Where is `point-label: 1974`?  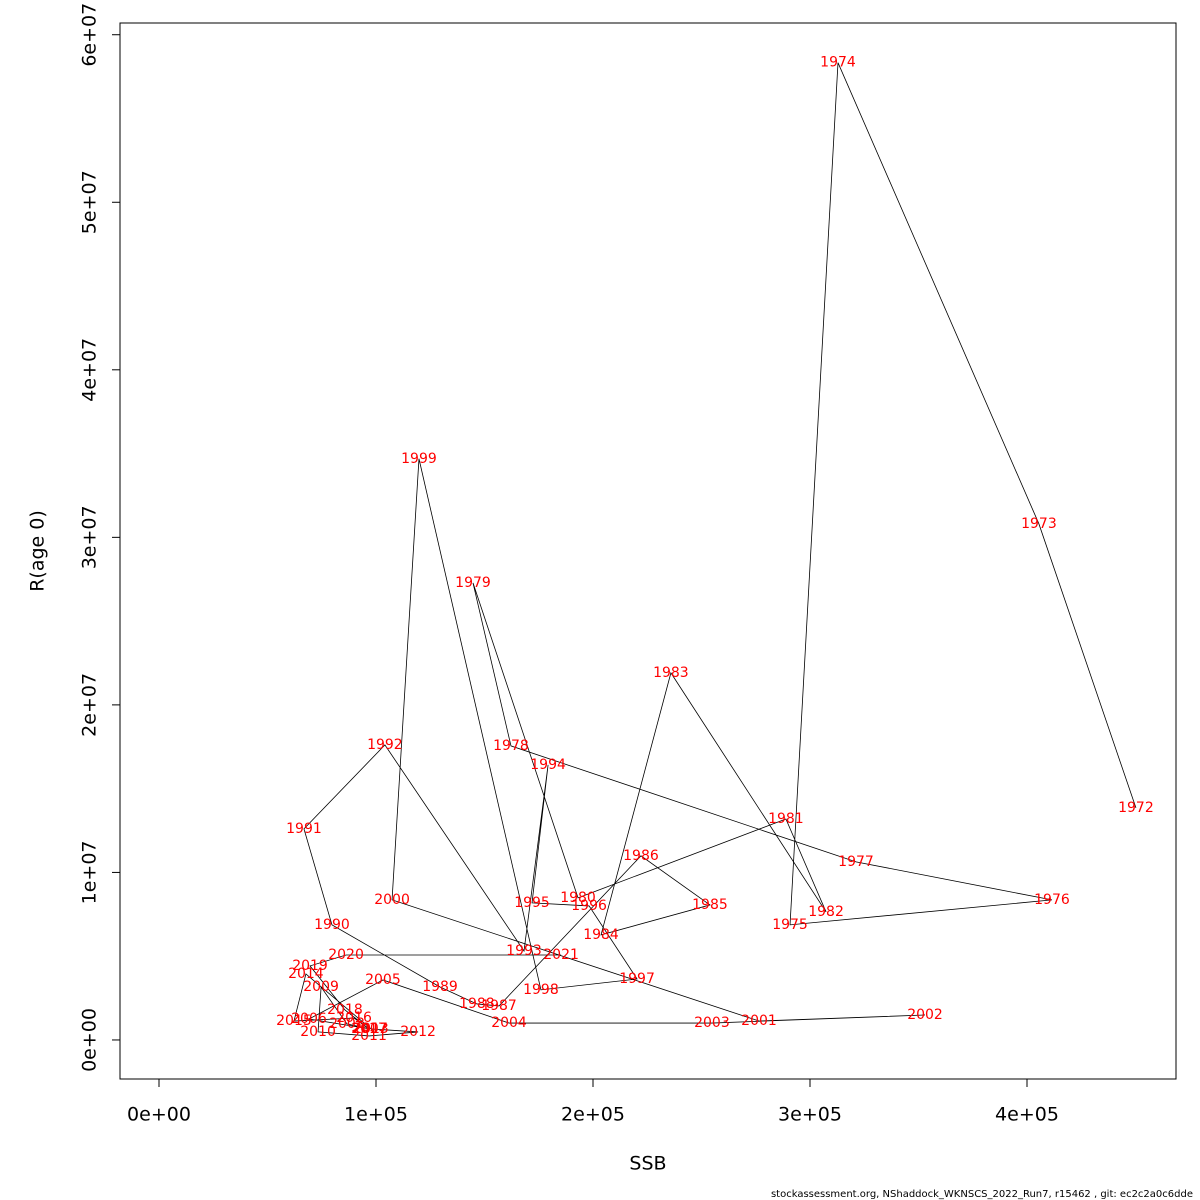 point-label: 1974 is located at coordinates (838, 63).